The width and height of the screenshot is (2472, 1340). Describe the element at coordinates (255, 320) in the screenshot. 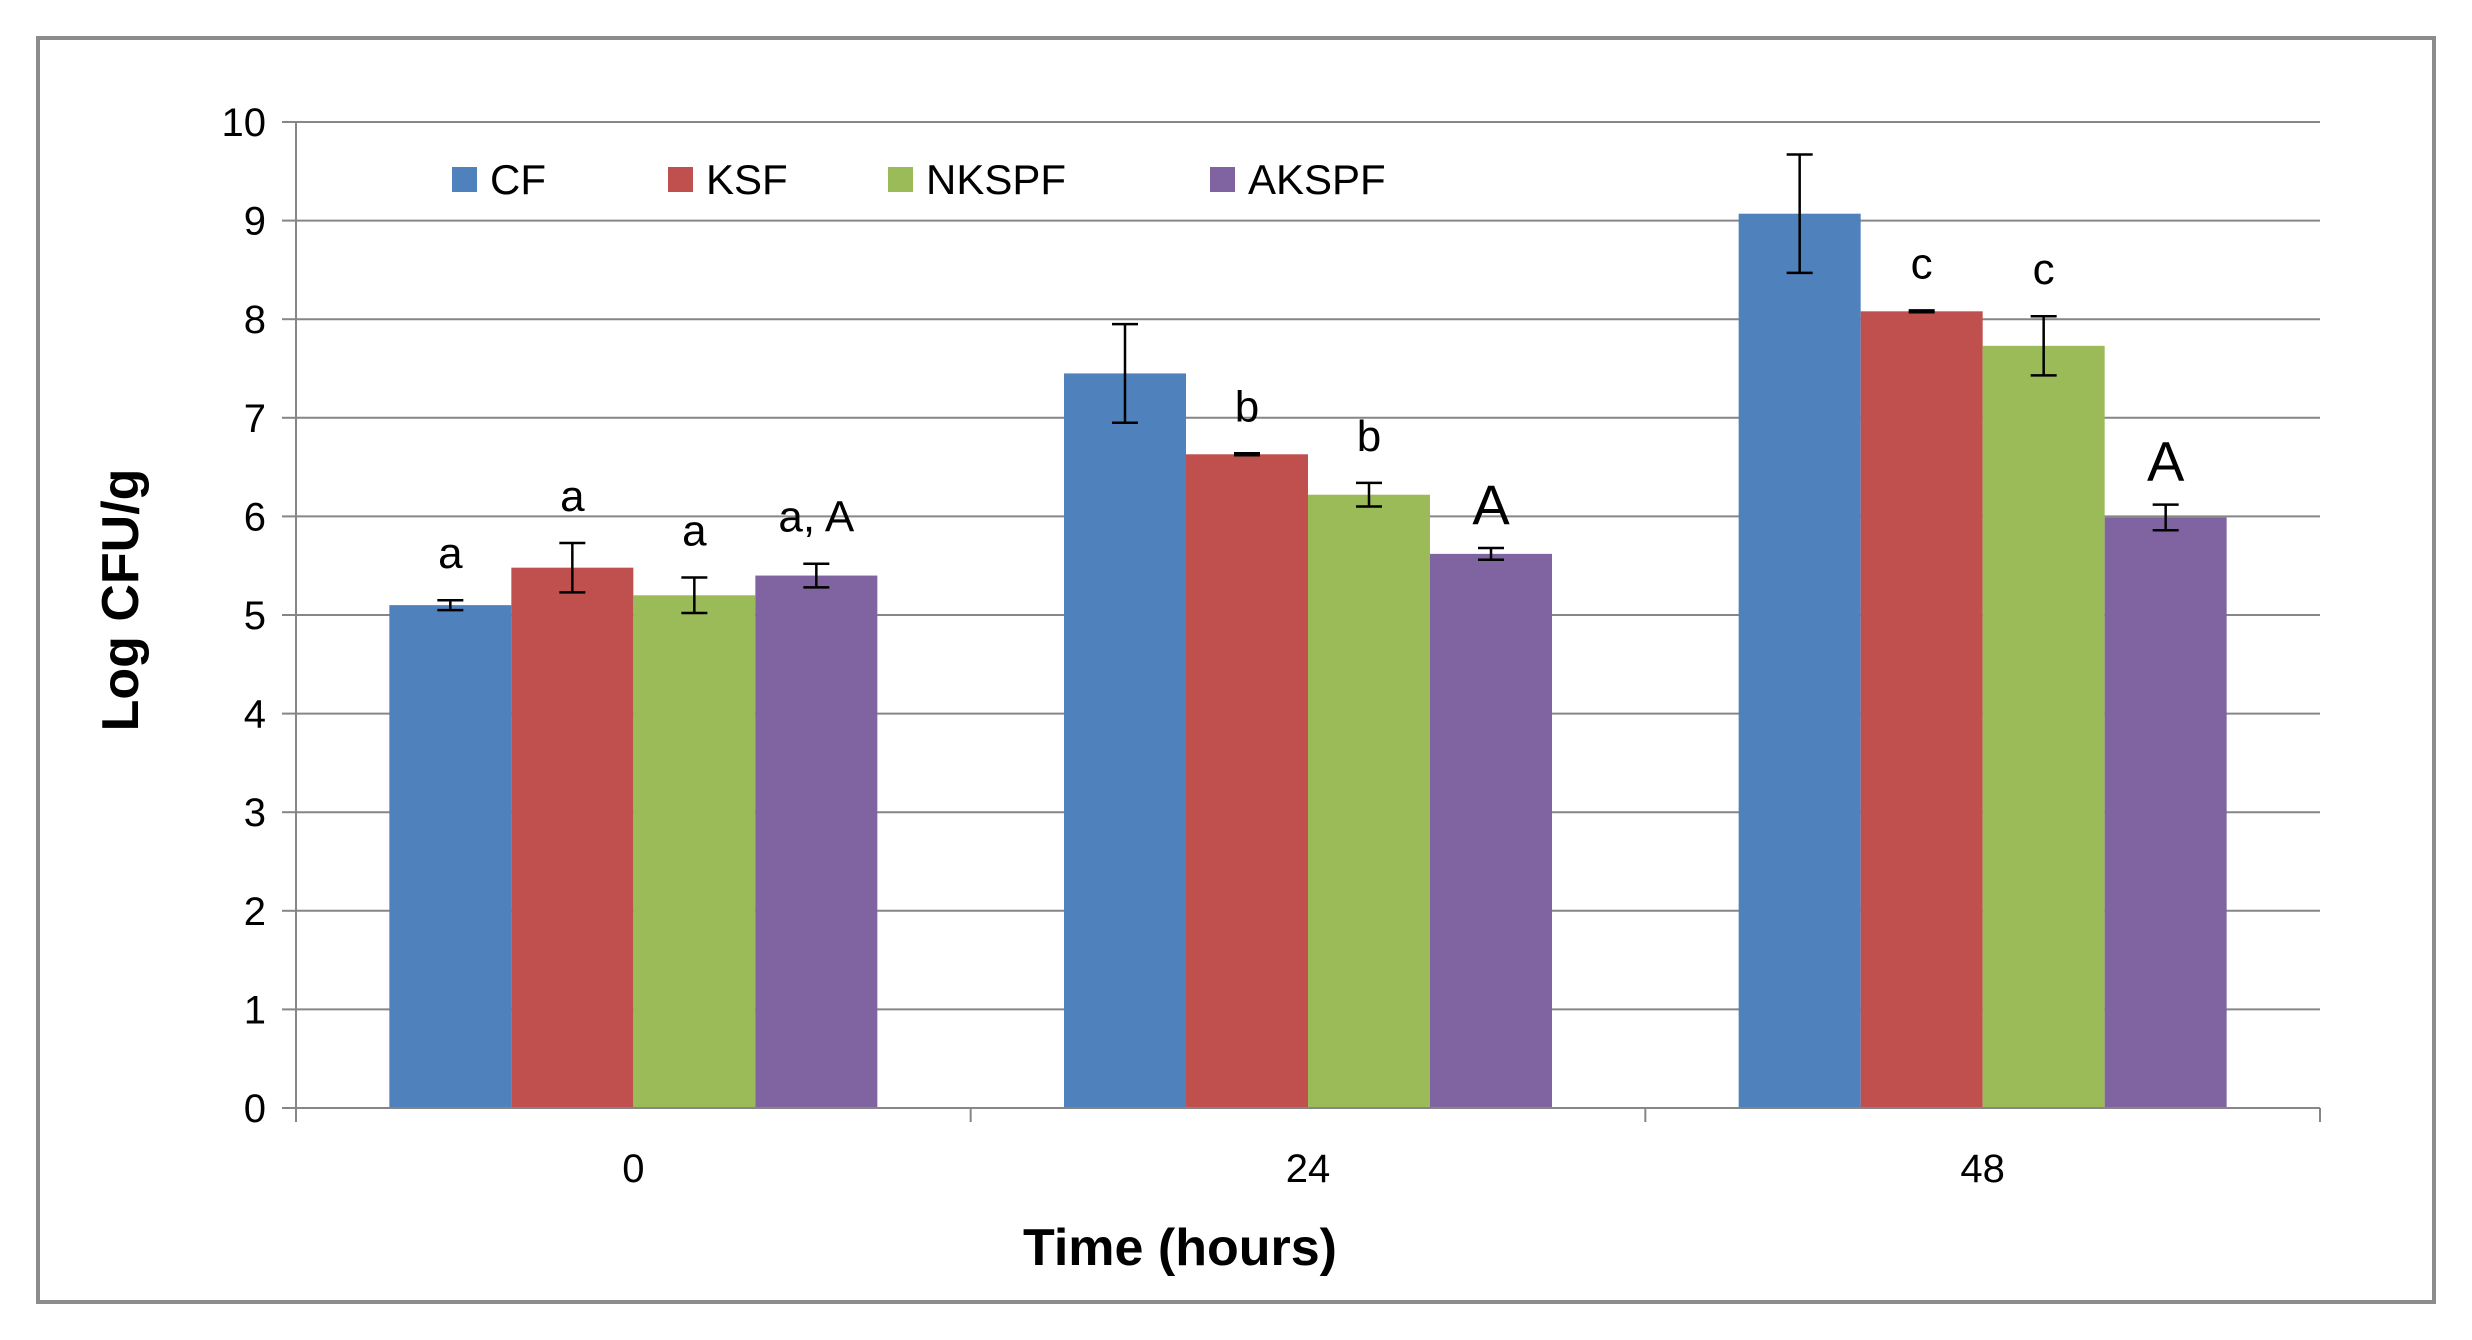

I see `y-tick-label-8: 8` at that location.